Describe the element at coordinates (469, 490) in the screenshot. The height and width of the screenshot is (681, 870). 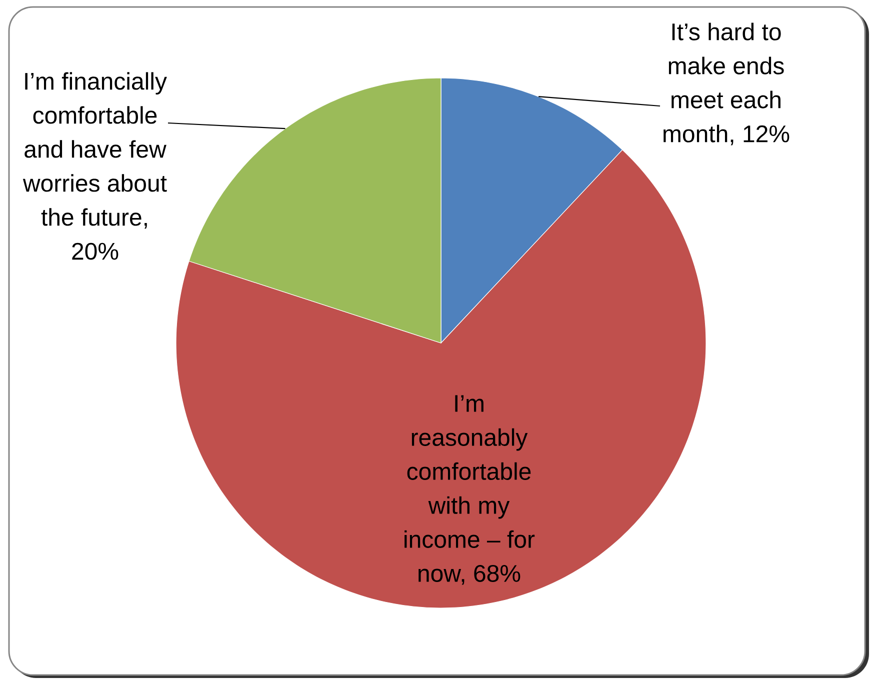
I see `slice-label: I’m reasonably comfortable with my income – for now, 68%` at that location.